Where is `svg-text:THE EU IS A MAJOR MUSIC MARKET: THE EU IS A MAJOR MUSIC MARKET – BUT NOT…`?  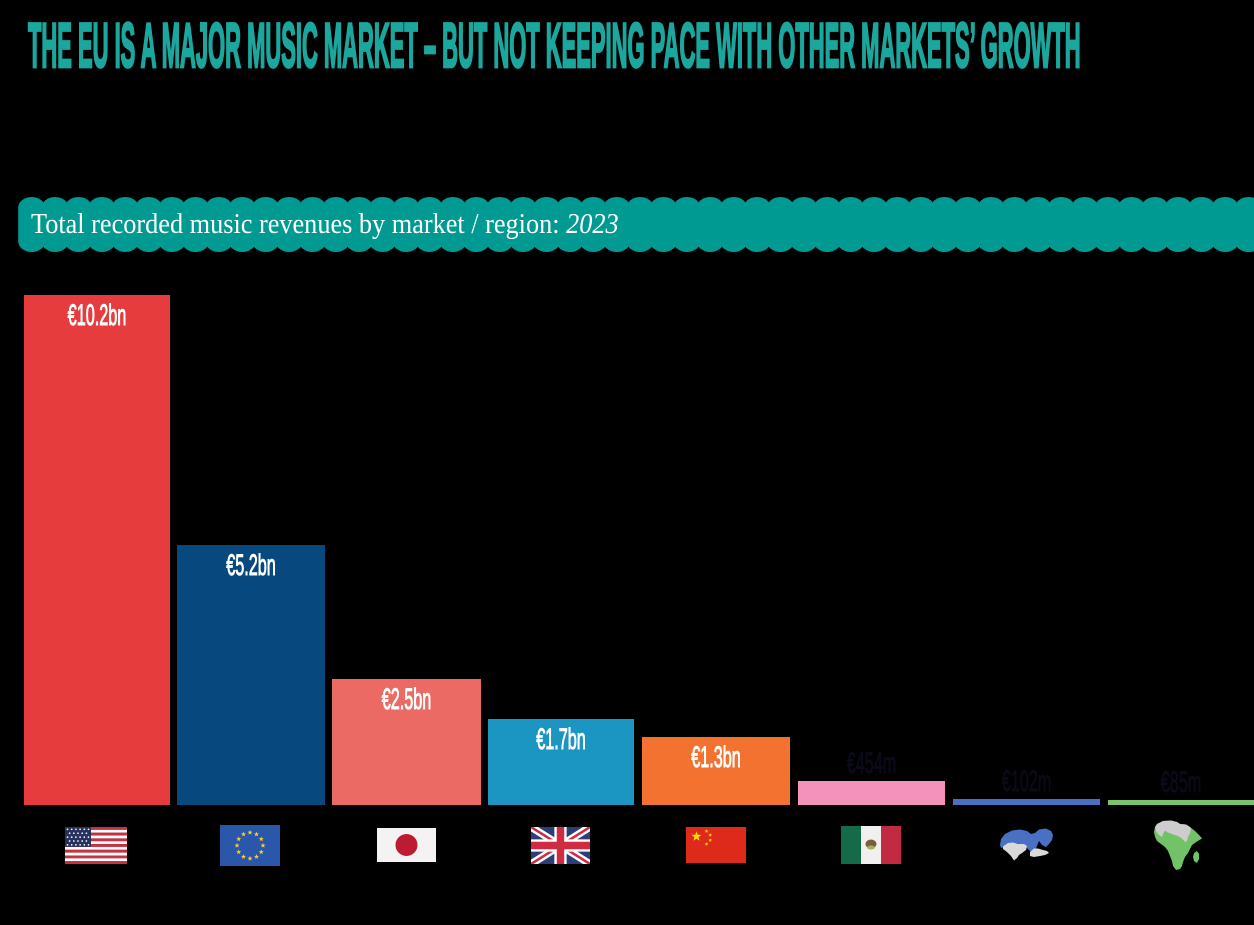 svg-text:THE EU IS A MAJOR MUSIC MARKET: THE EU IS A MAJOR MUSIC MARKET – BUT NOT… is located at coordinates (554, 45).